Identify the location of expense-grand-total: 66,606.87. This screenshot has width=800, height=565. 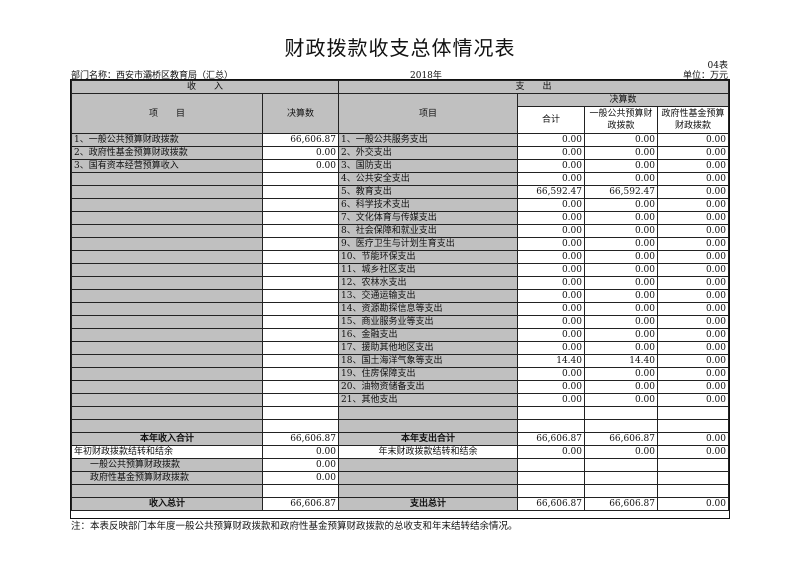
(551, 504).